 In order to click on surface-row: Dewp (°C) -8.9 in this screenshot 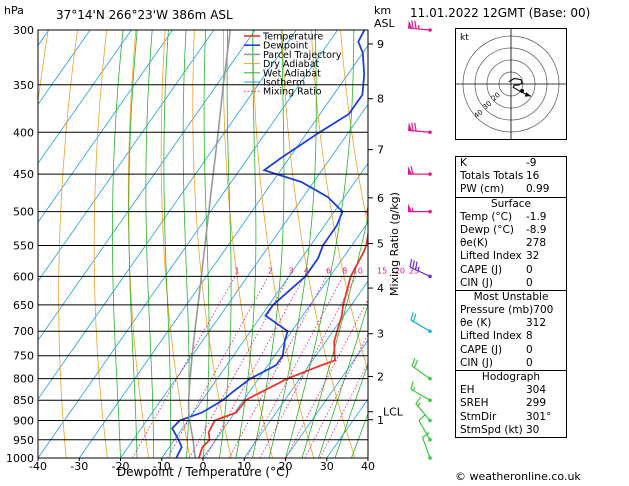, I will do `click(503, 229)`.